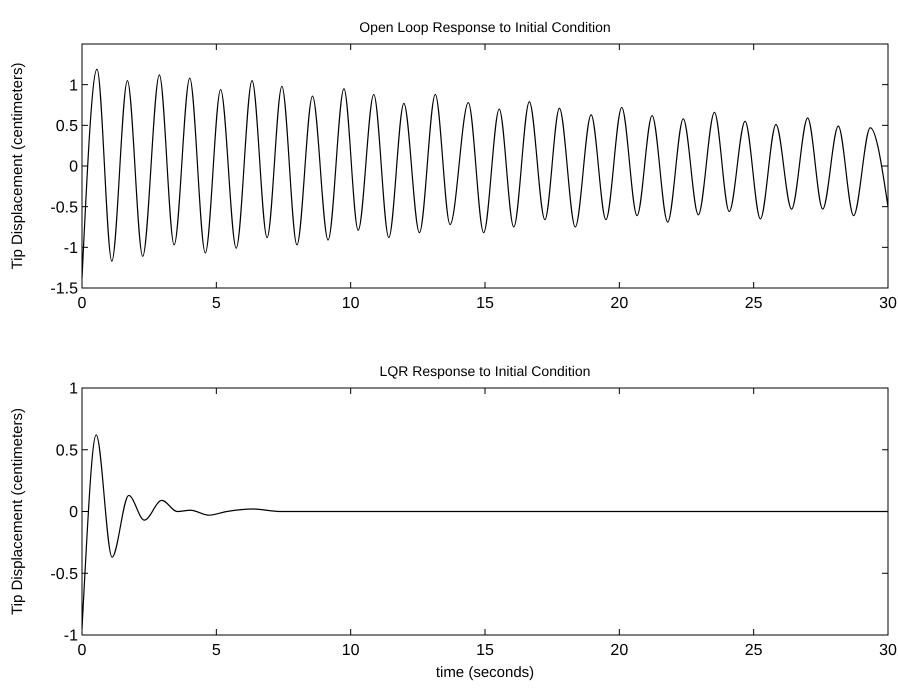 The width and height of the screenshot is (898, 694). I want to click on x-axis-title: time (seconds), so click(485, 672).